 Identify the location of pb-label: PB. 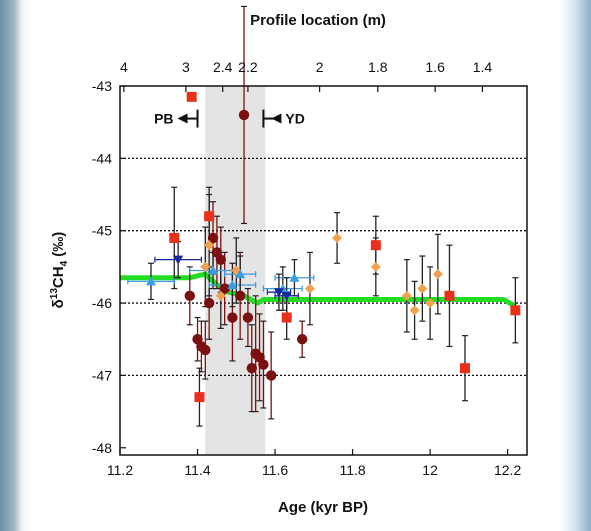
(163, 119).